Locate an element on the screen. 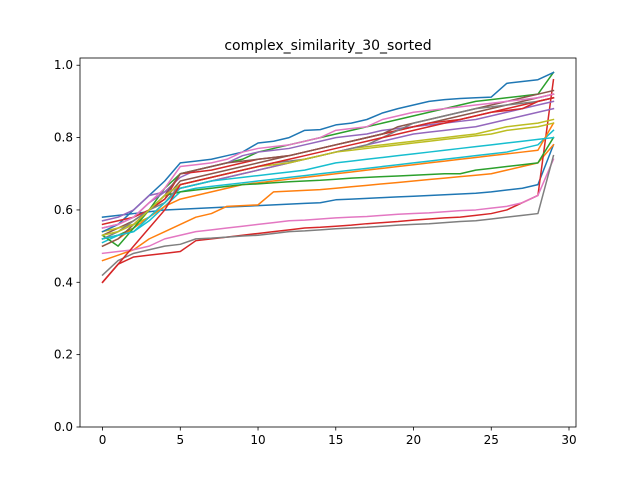 Image resolution: width=640 pixels, height=485 pixels. chart-title: complex_similarity_30_sorted is located at coordinates (327, 46).